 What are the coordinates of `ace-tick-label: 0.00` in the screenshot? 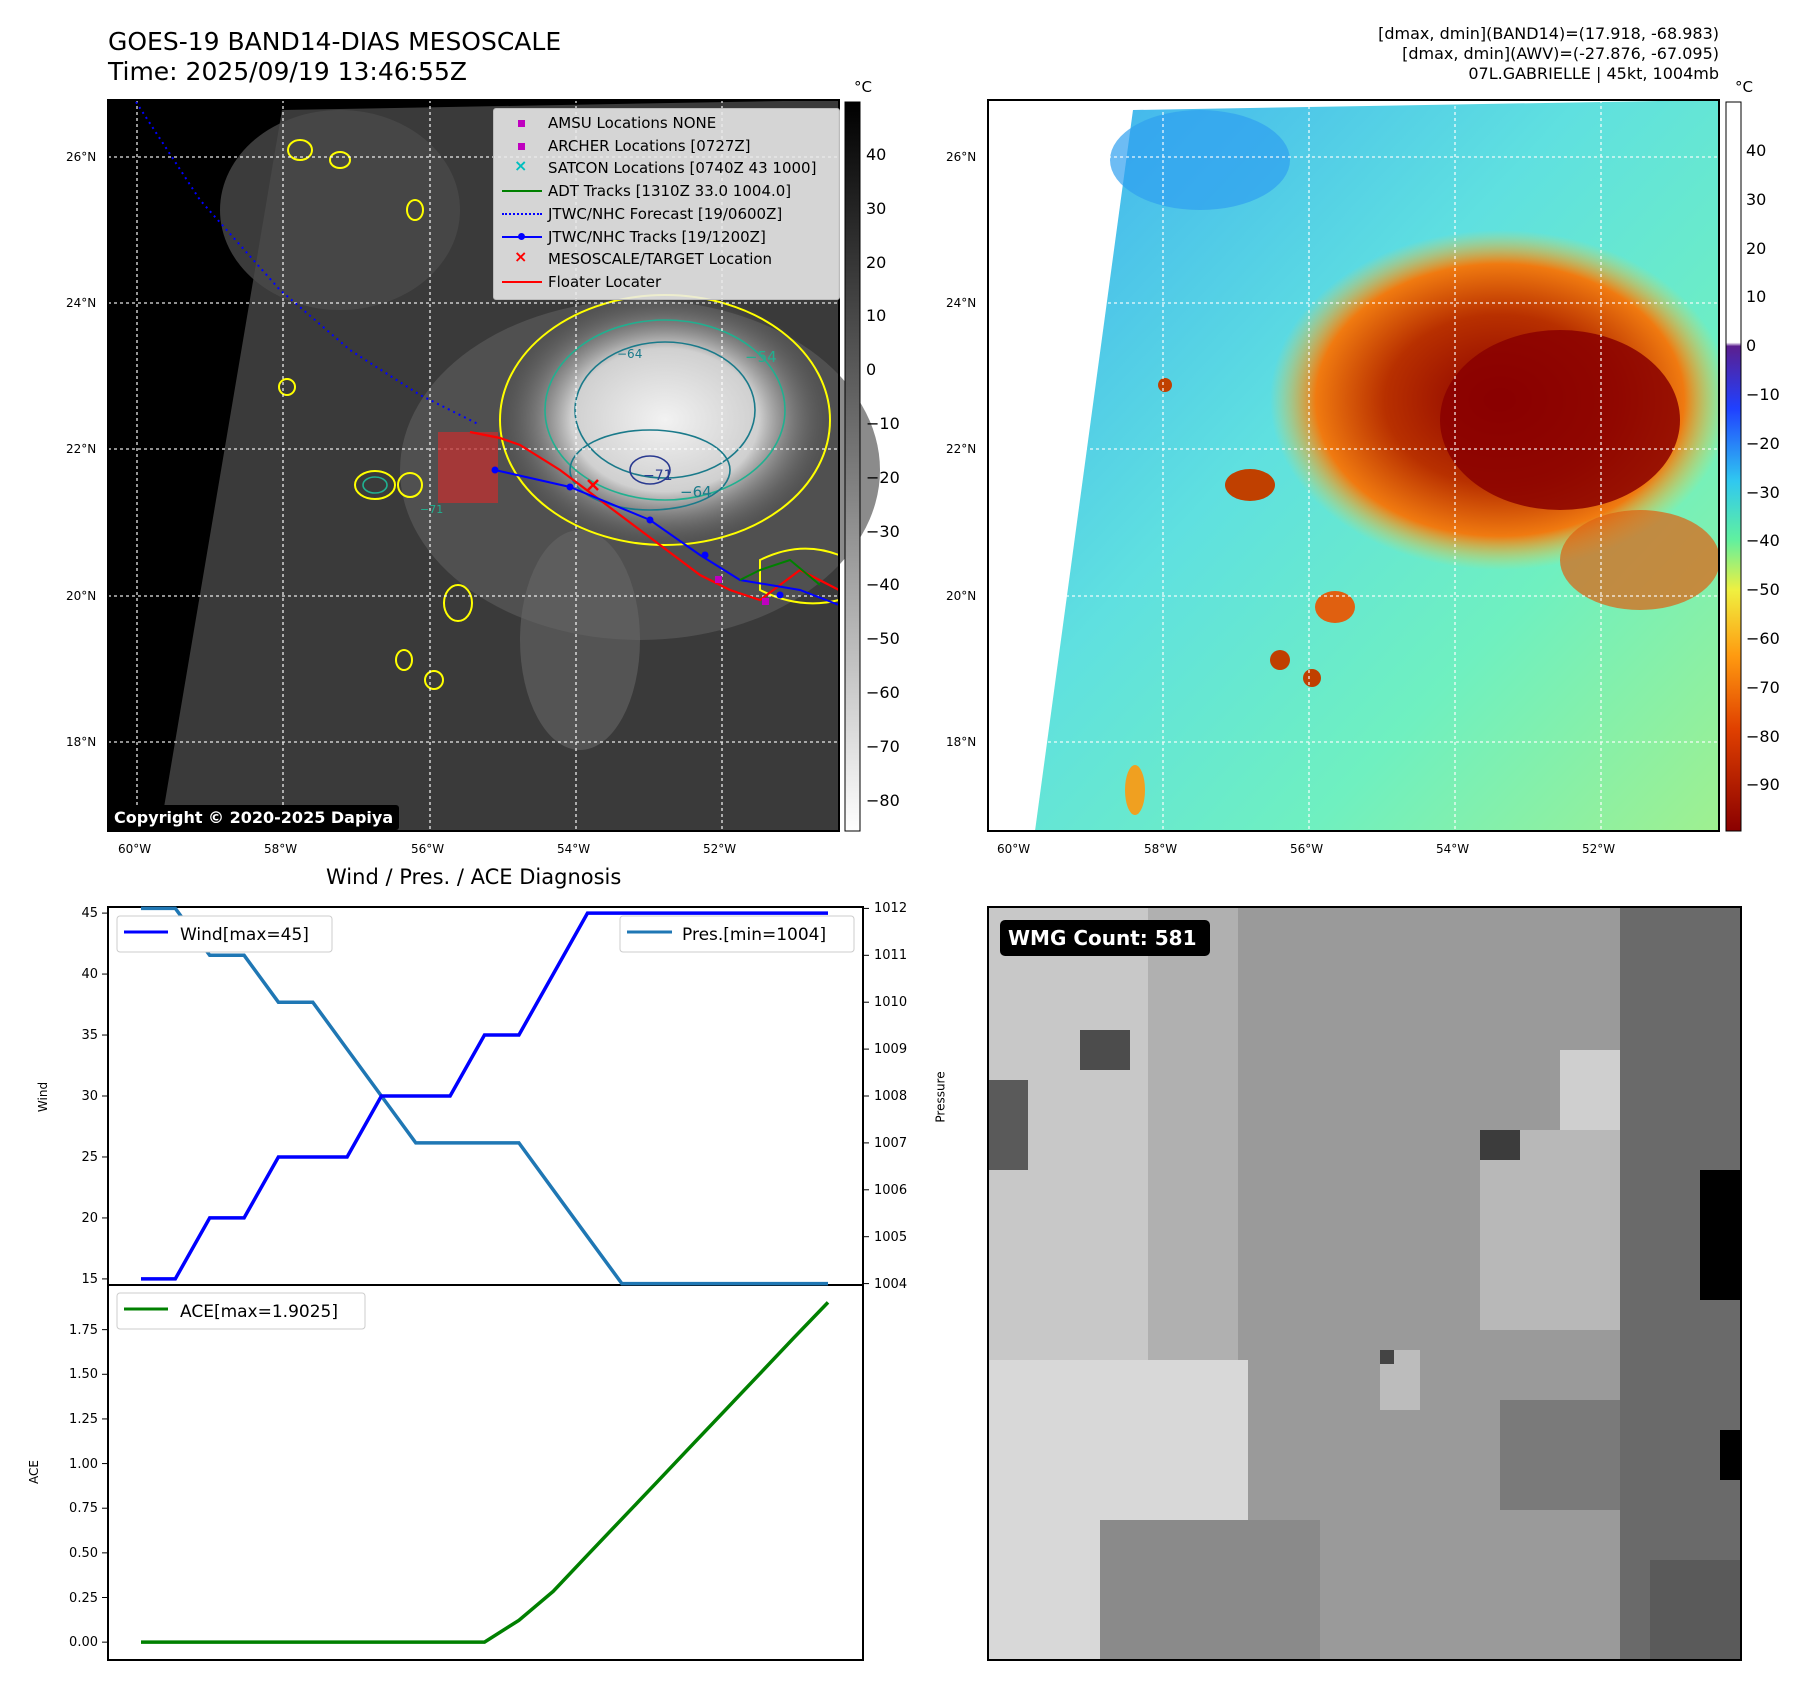 It's located at (83, 1643).